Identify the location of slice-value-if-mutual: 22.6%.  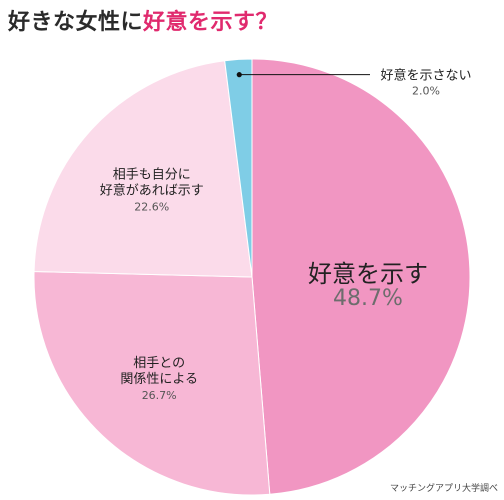
(151, 206).